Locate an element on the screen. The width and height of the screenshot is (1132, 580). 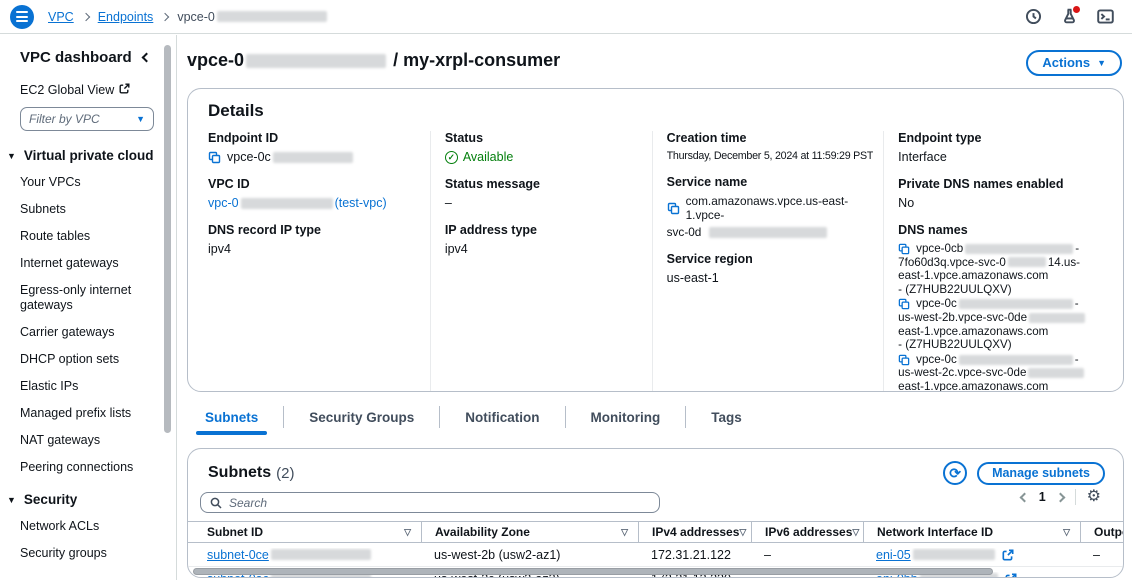
vpc-id-label: VPC ID is located at coordinates (229, 184).